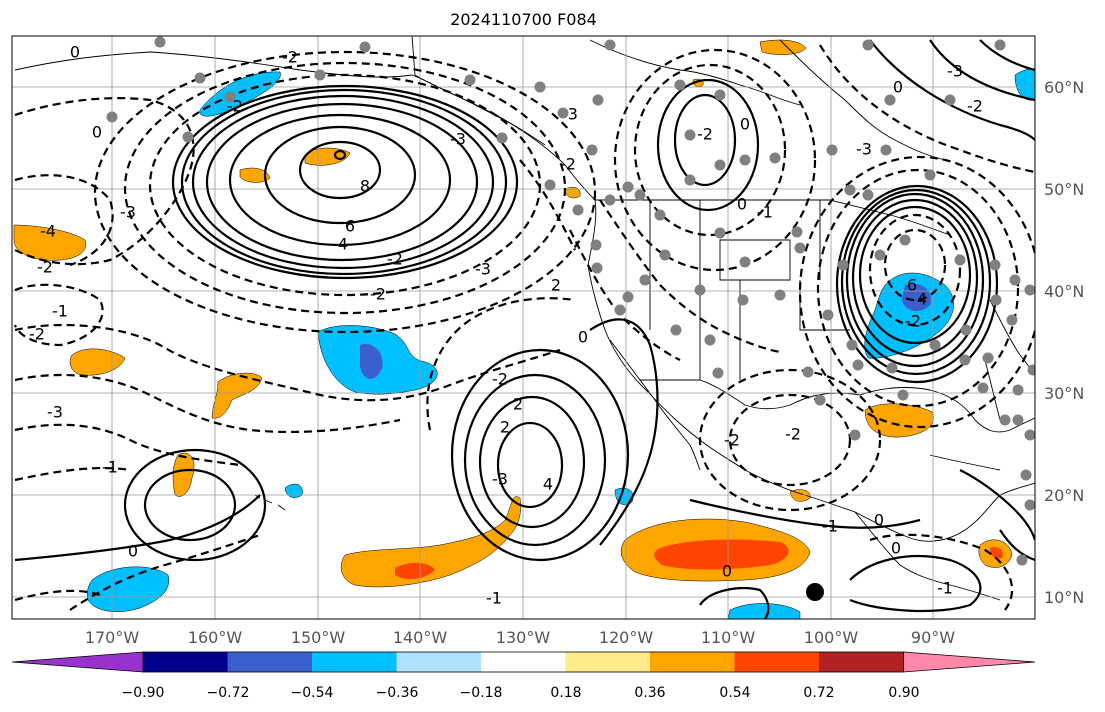 This screenshot has width=1105, height=712. Describe the element at coordinates (916, 297) in the screenshot. I see `shade-neg-east-low-core` at that location.